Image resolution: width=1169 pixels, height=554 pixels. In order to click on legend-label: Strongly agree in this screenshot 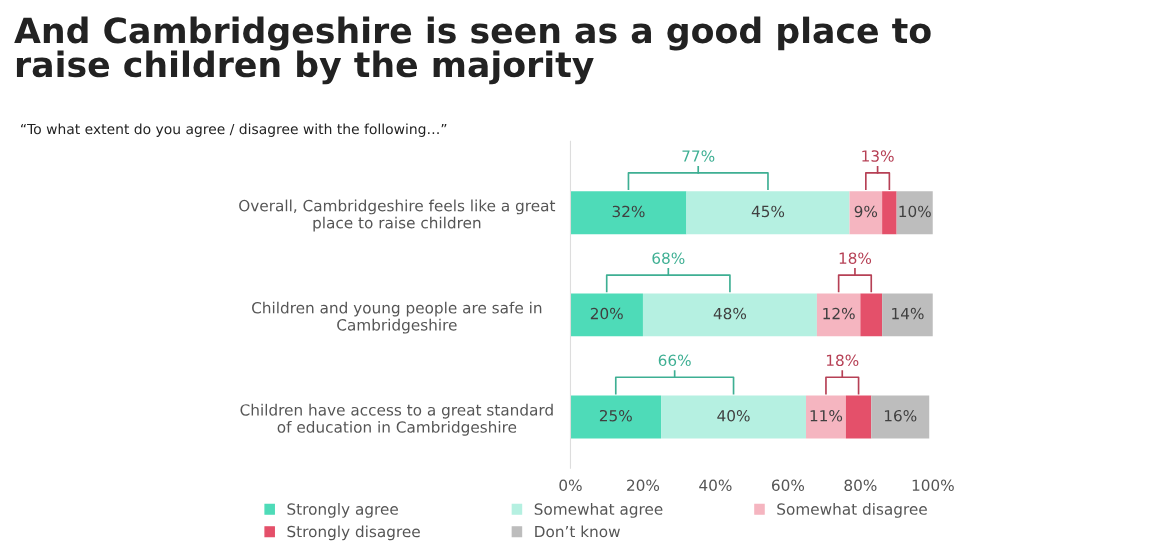, I will do `click(342, 510)`.